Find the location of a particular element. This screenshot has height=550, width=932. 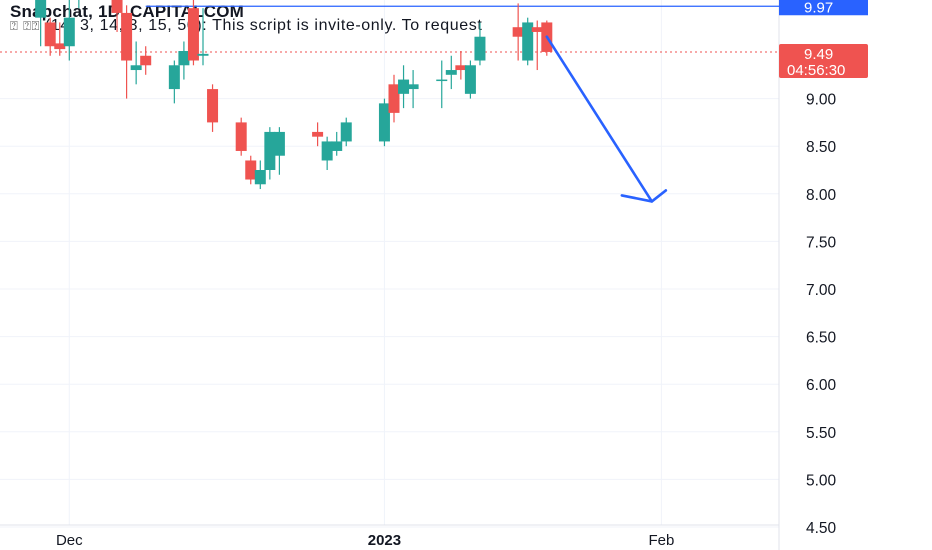

projection-arrow is located at coordinates (606, 119).